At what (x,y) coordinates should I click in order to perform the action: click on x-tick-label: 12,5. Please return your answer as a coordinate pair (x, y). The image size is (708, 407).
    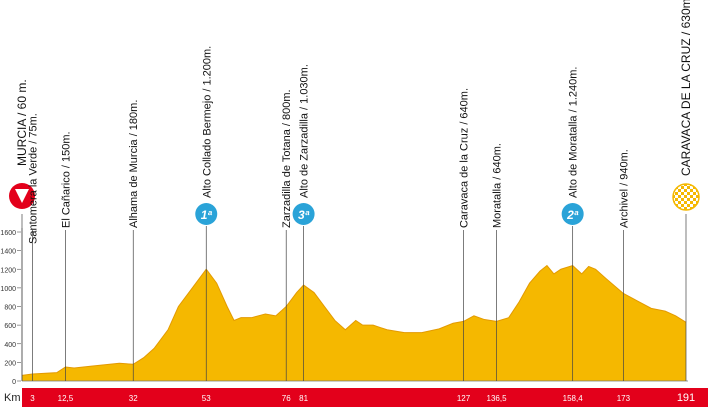
    Looking at the image, I should click on (66, 398).